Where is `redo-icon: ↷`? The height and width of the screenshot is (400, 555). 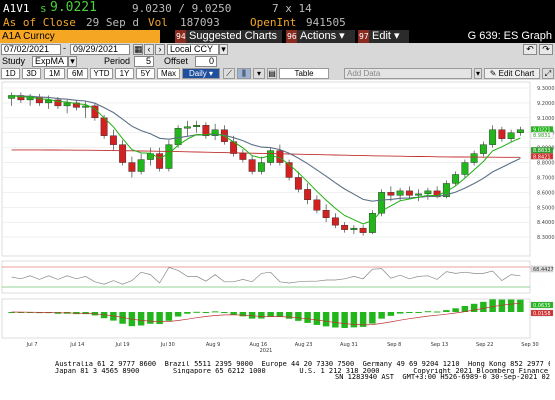
redo-icon: ↷ is located at coordinates (546, 49).